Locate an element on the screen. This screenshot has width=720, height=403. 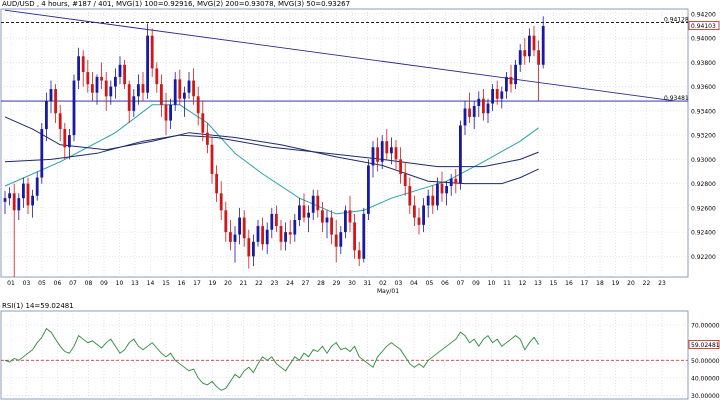
x-tick-label: 23 is located at coordinates (662, 283).